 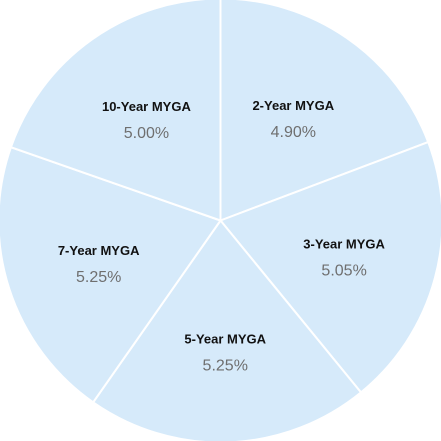 I want to click on slice-label: 3-Year MYGA, so click(x=344, y=244).